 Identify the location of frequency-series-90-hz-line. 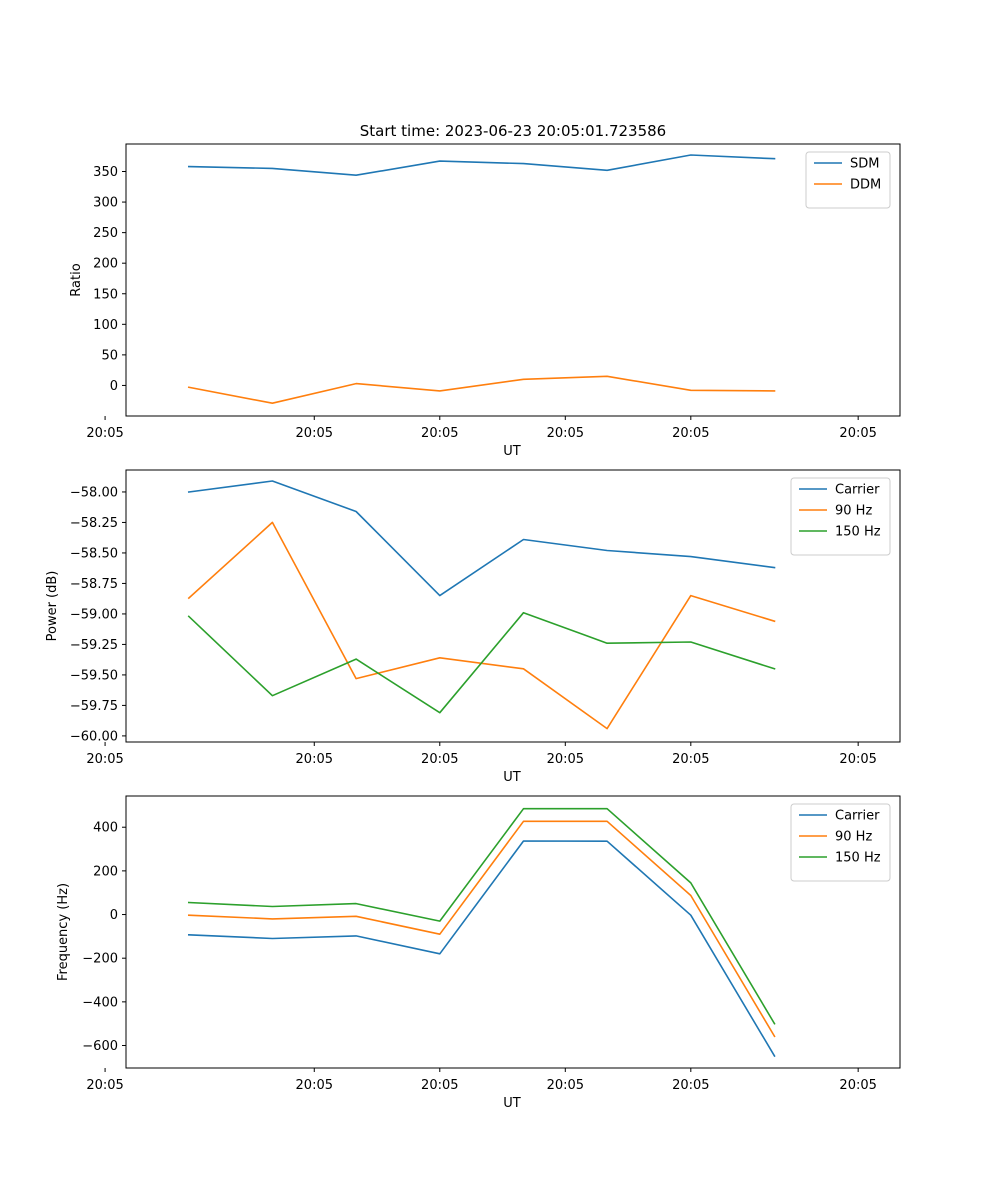
(481, 929).